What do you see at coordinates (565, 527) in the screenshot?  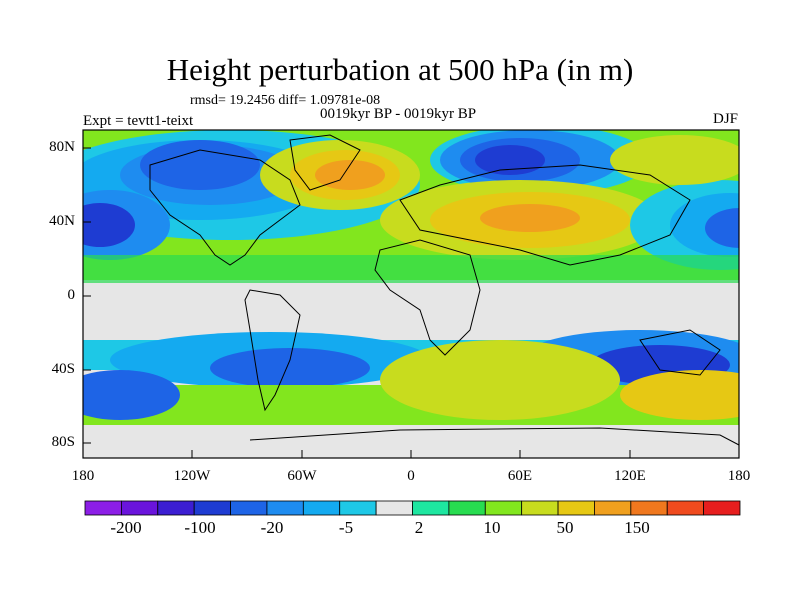 I see `colorbar-label: 50` at bounding box center [565, 527].